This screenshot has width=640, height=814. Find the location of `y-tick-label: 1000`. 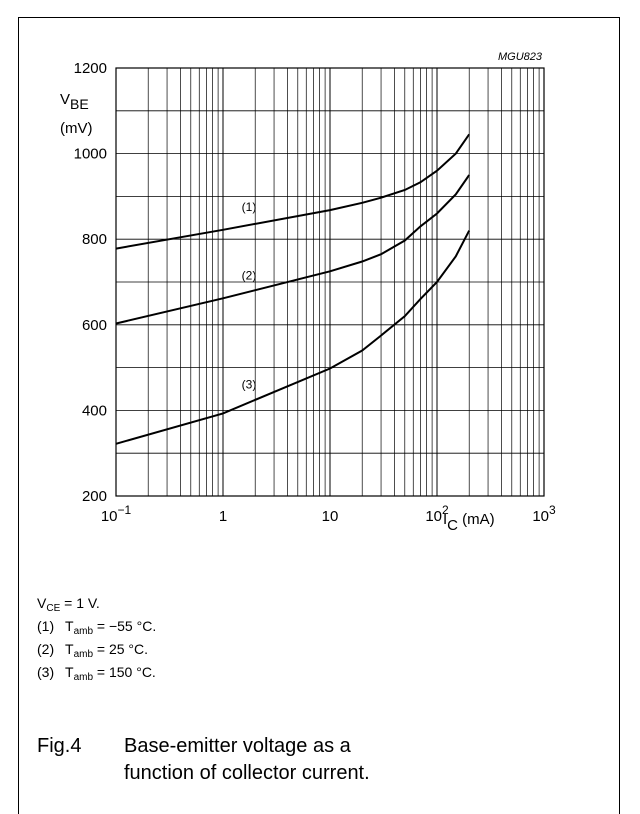

y-tick-label: 1000 is located at coordinates (90, 154).